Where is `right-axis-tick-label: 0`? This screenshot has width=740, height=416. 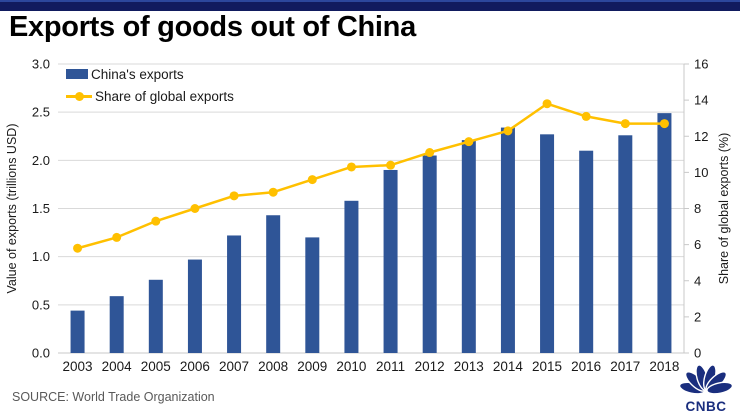
right-axis-tick-label: 0 is located at coordinates (697, 353).